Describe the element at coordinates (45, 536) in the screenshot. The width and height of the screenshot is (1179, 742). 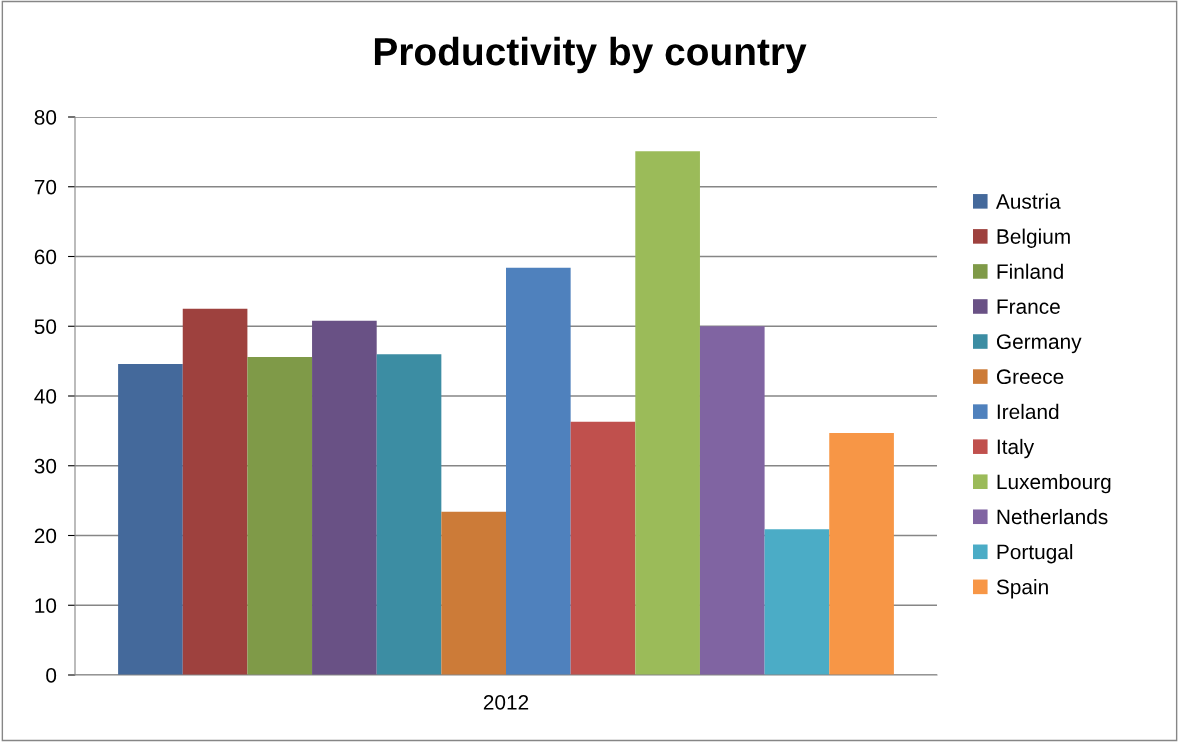
I see `y-tick-label: 20` at that location.